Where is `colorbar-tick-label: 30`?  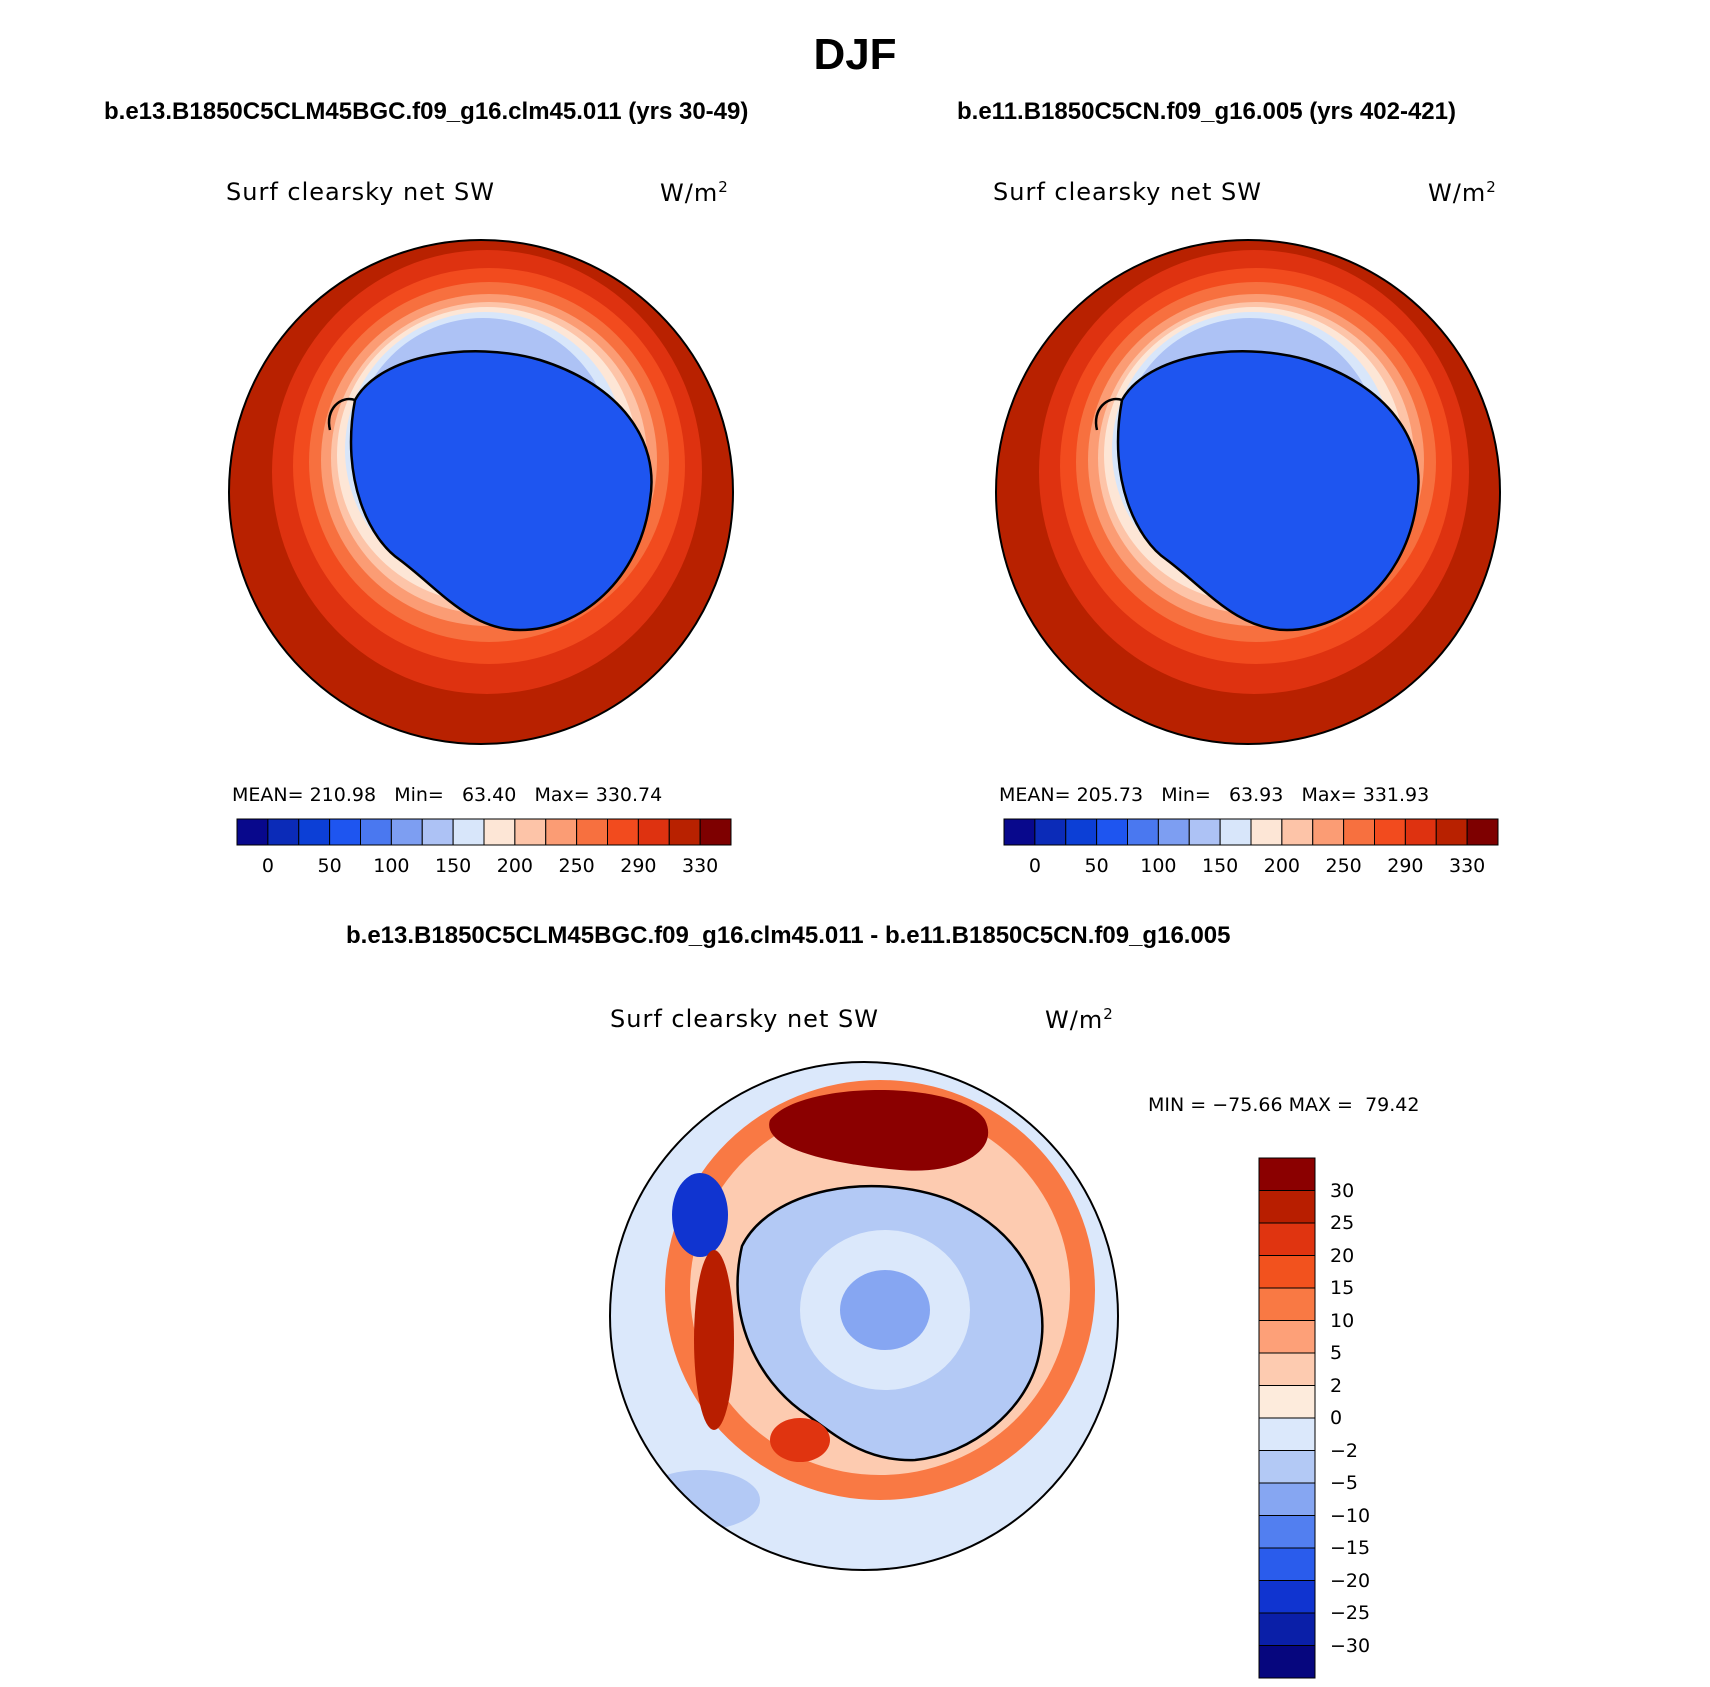 colorbar-tick-label: 30 is located at coordinates (1342, 1190).